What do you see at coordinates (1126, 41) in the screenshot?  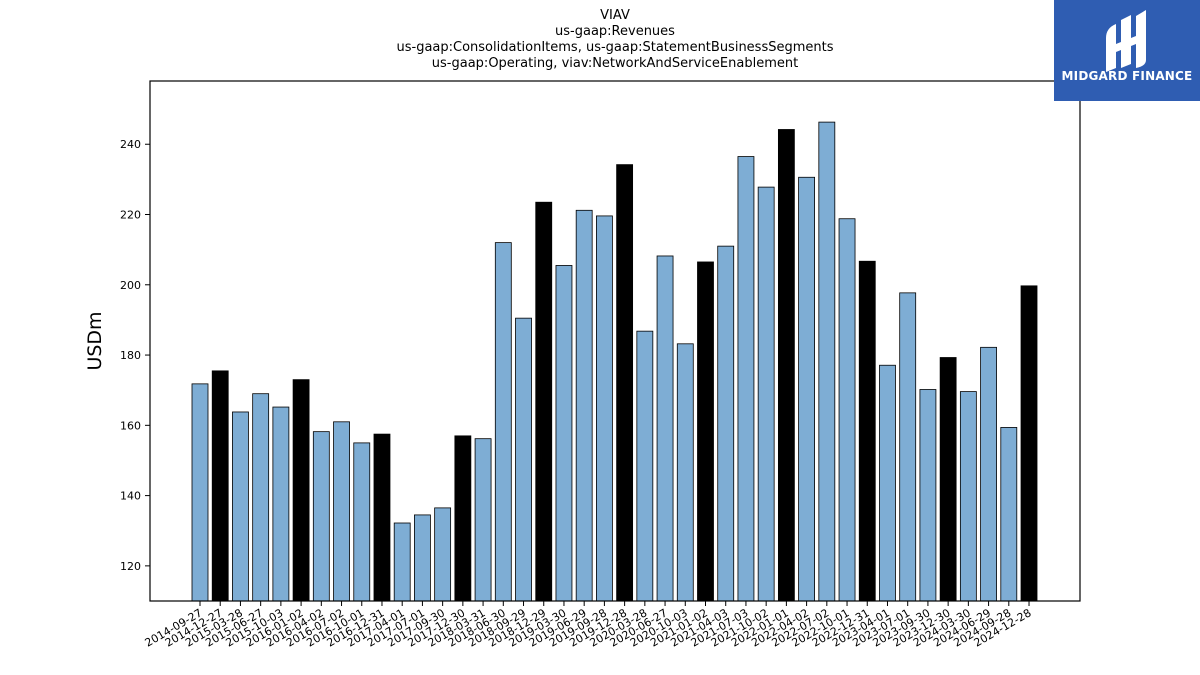 I see `midgard-logo-icon` at bounding box center [1126, 41].